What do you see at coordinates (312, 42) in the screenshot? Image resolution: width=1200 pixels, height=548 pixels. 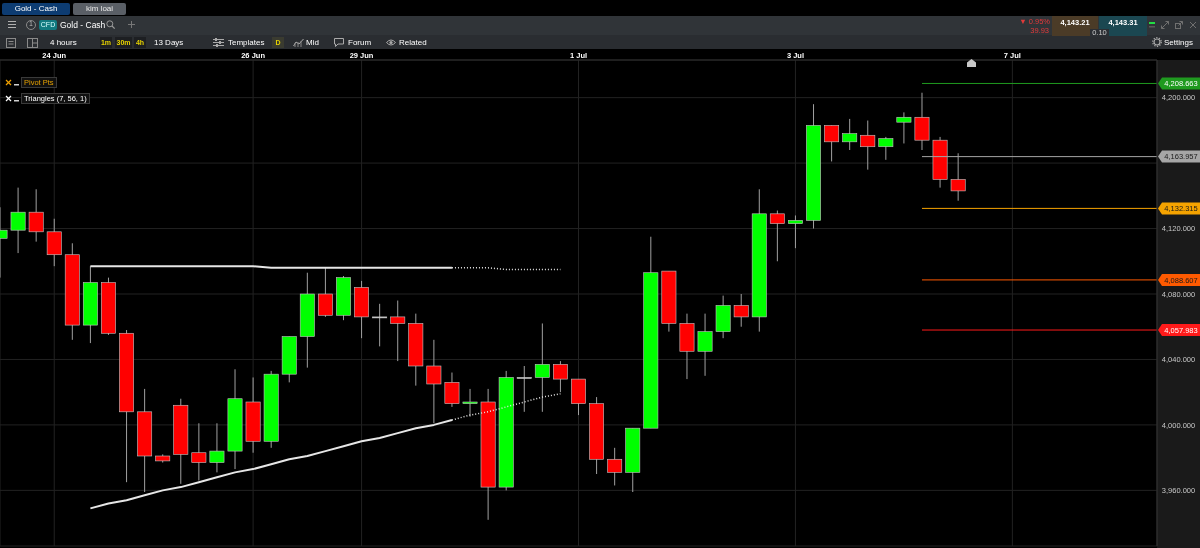 I see `text: Mid` at bounding box center [312, 42].